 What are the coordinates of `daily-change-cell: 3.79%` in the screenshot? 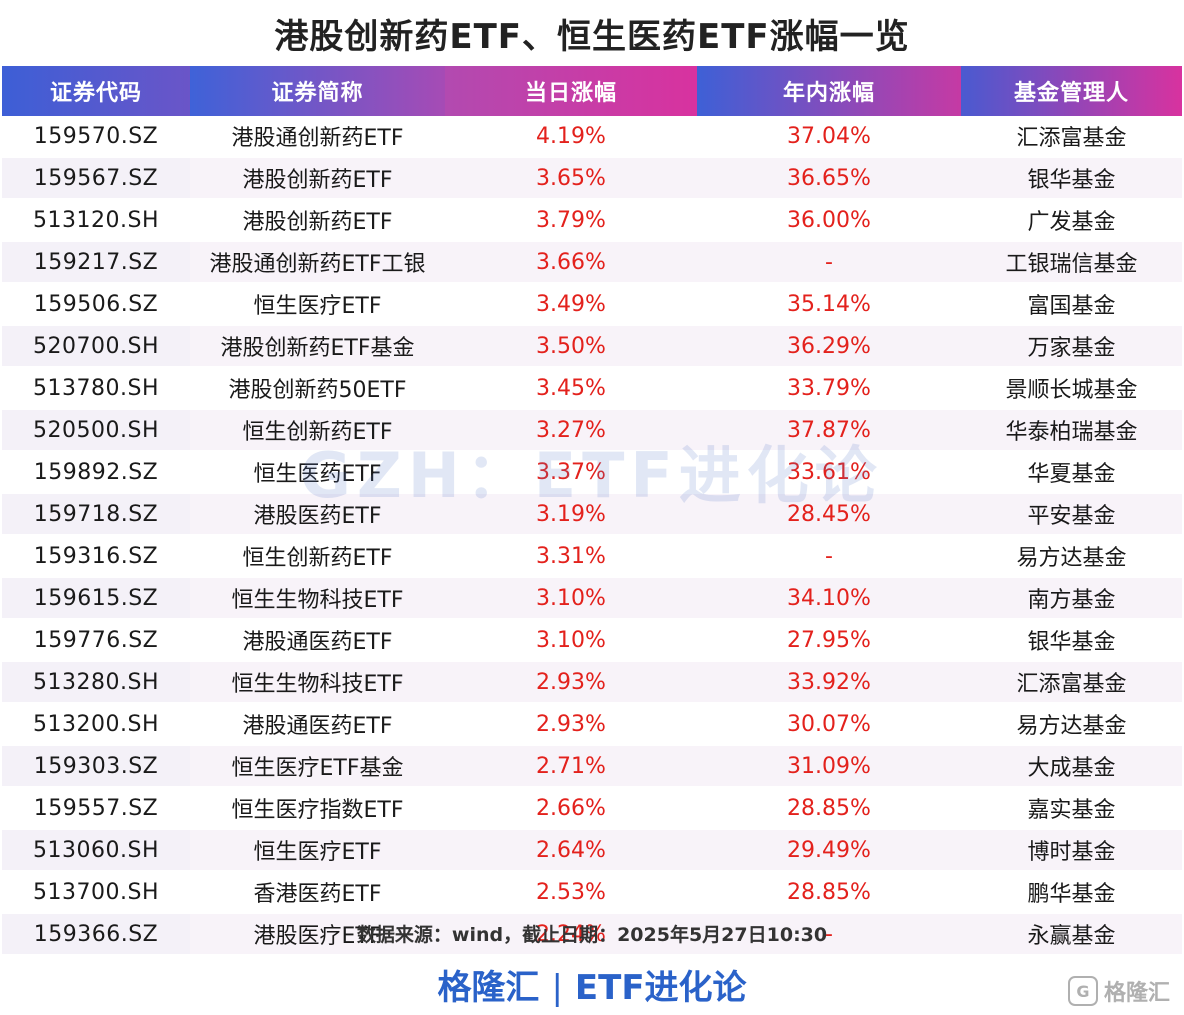 It's located at (571, 220).